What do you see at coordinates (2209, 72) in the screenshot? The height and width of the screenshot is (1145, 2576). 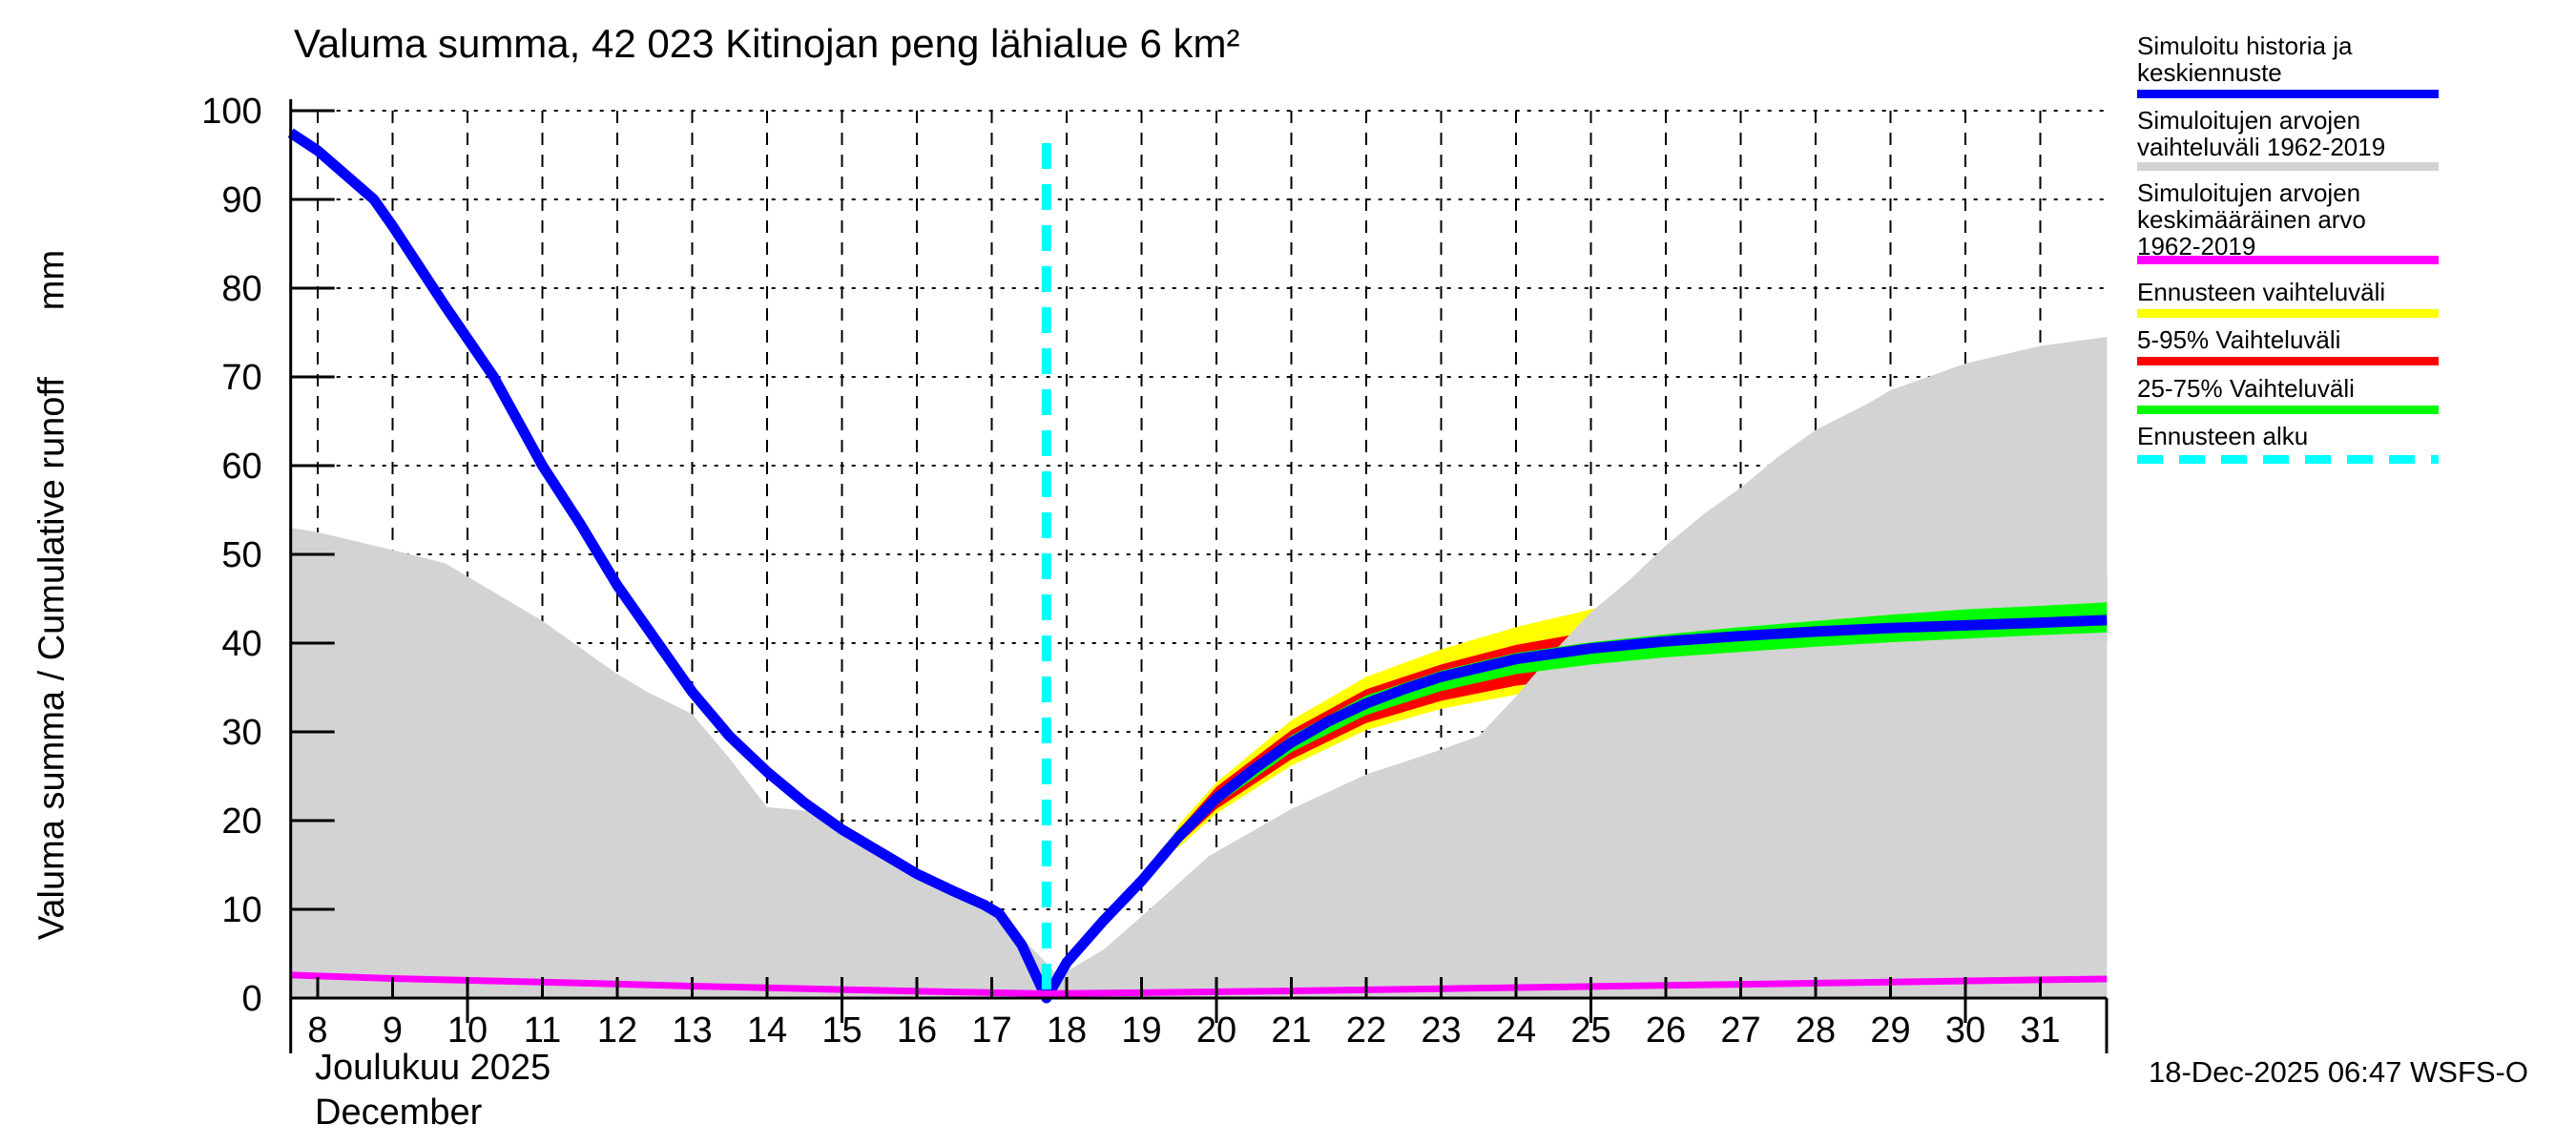 I see `legend-item-label: keskiennuste` at bounding box center [2209, 72].